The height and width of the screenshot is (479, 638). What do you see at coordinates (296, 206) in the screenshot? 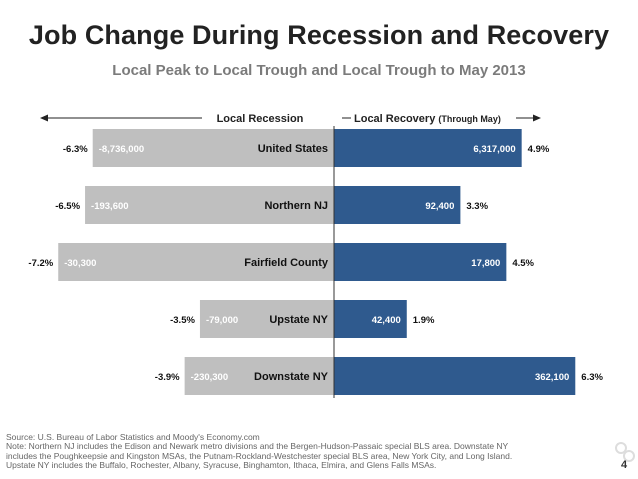
I see `category-label: Northern NJ` at bounding box center [296, 206].